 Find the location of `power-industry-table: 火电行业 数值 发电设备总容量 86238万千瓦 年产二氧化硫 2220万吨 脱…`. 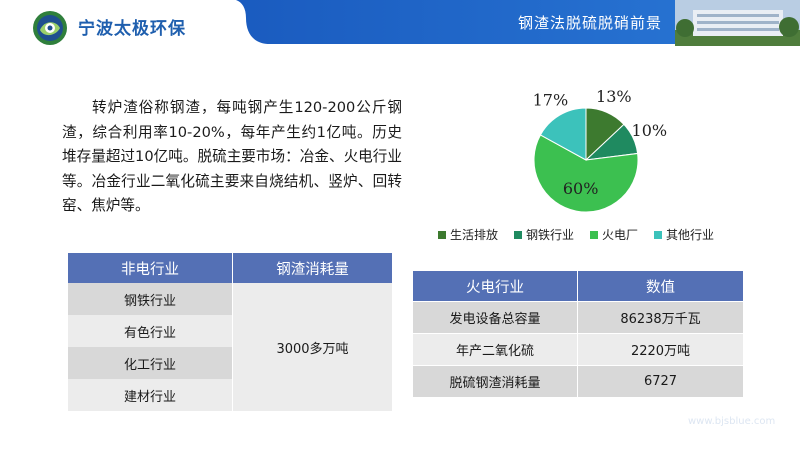

power-industry-table: 火电行业 数值 发电设备总容量 86238万千瓦 年产二氧化硫 2220万吨 脱… is located at coordinates (578, 334).